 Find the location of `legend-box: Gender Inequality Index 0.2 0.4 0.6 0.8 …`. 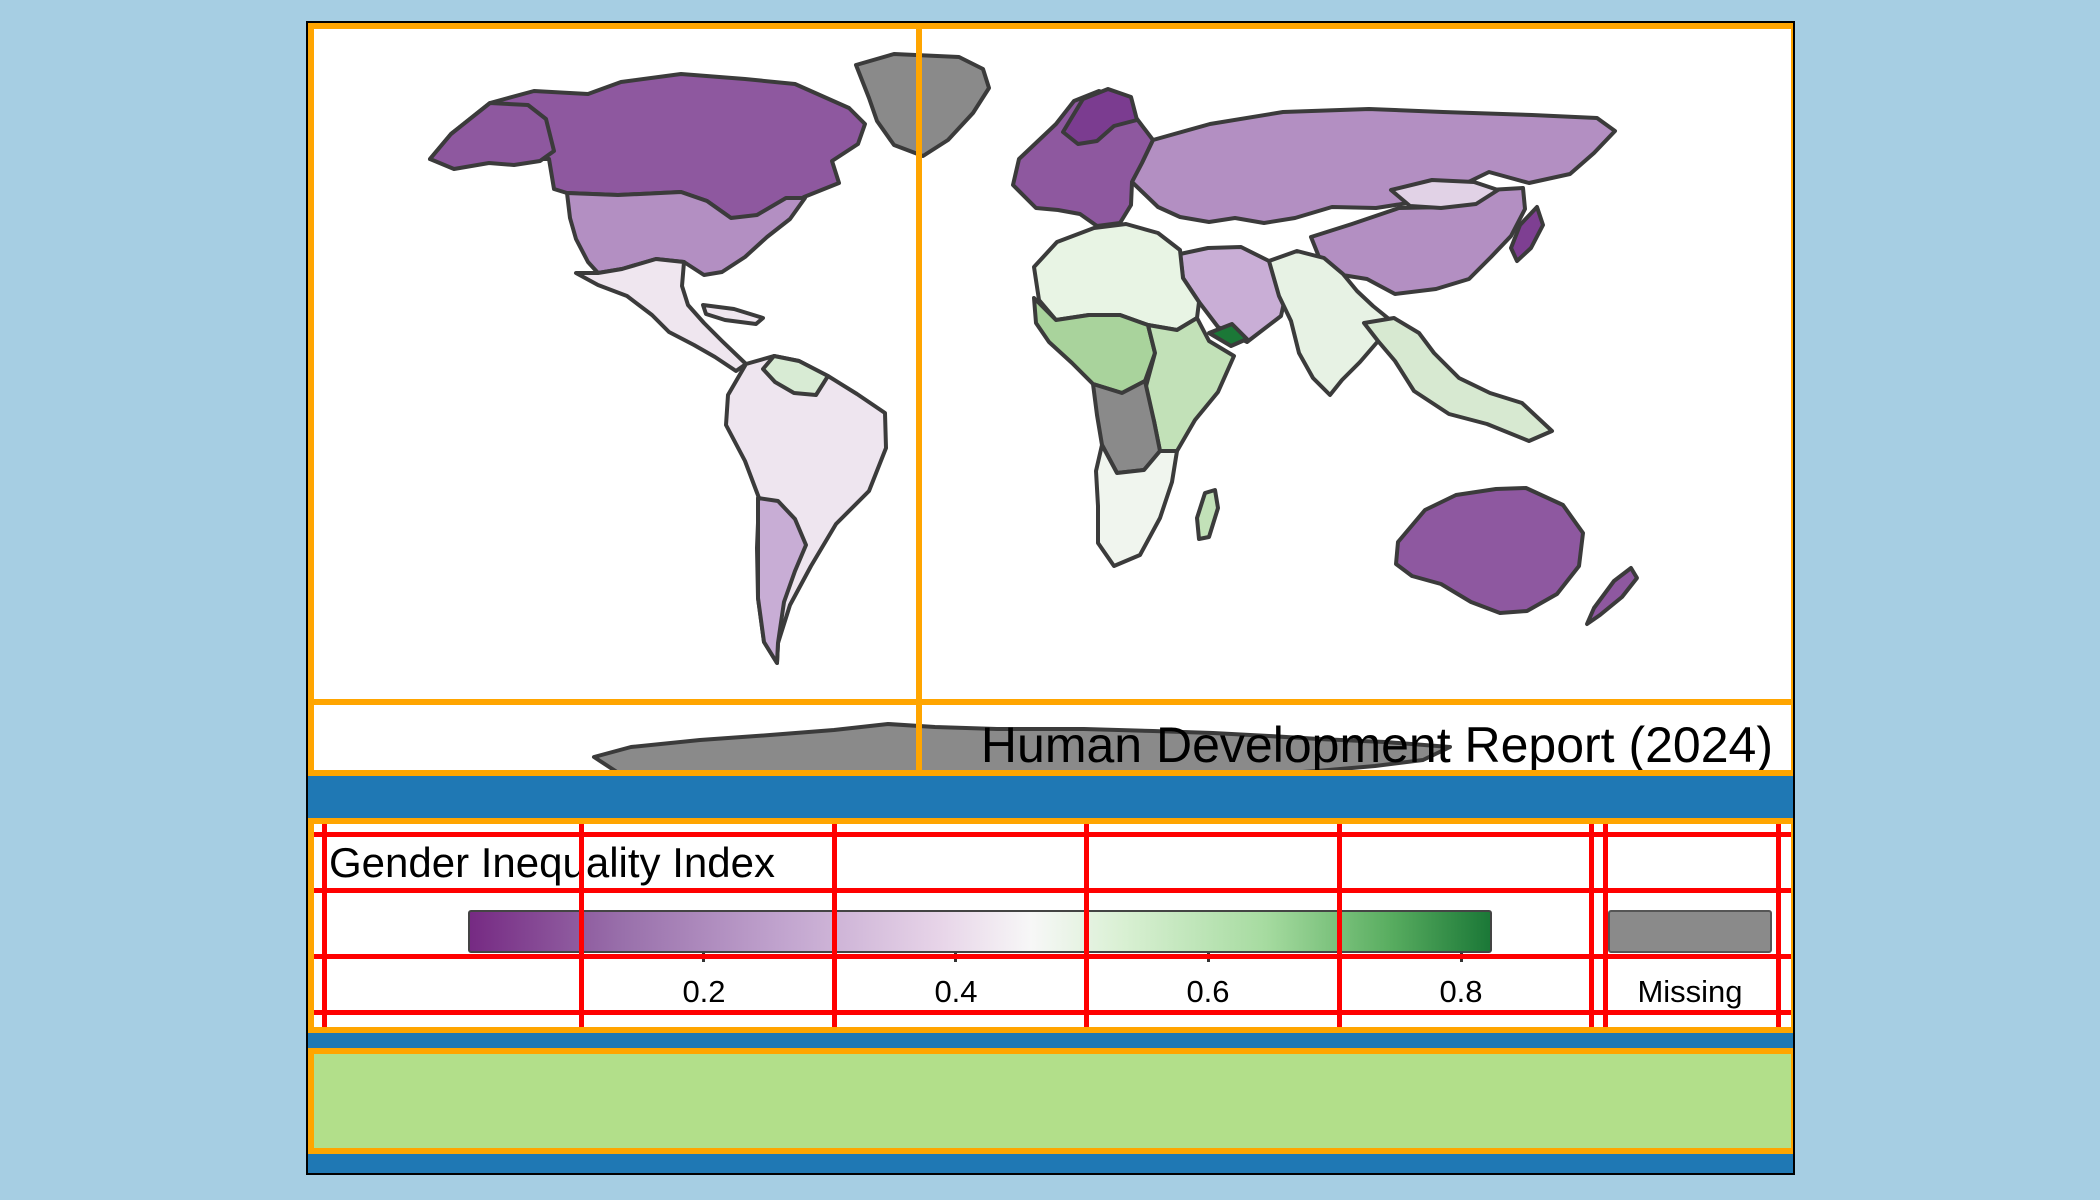

legend-box: Gender Inequality Index 0.2 0.4 0.6 0.8 … is located at coordinates (1050, 925).